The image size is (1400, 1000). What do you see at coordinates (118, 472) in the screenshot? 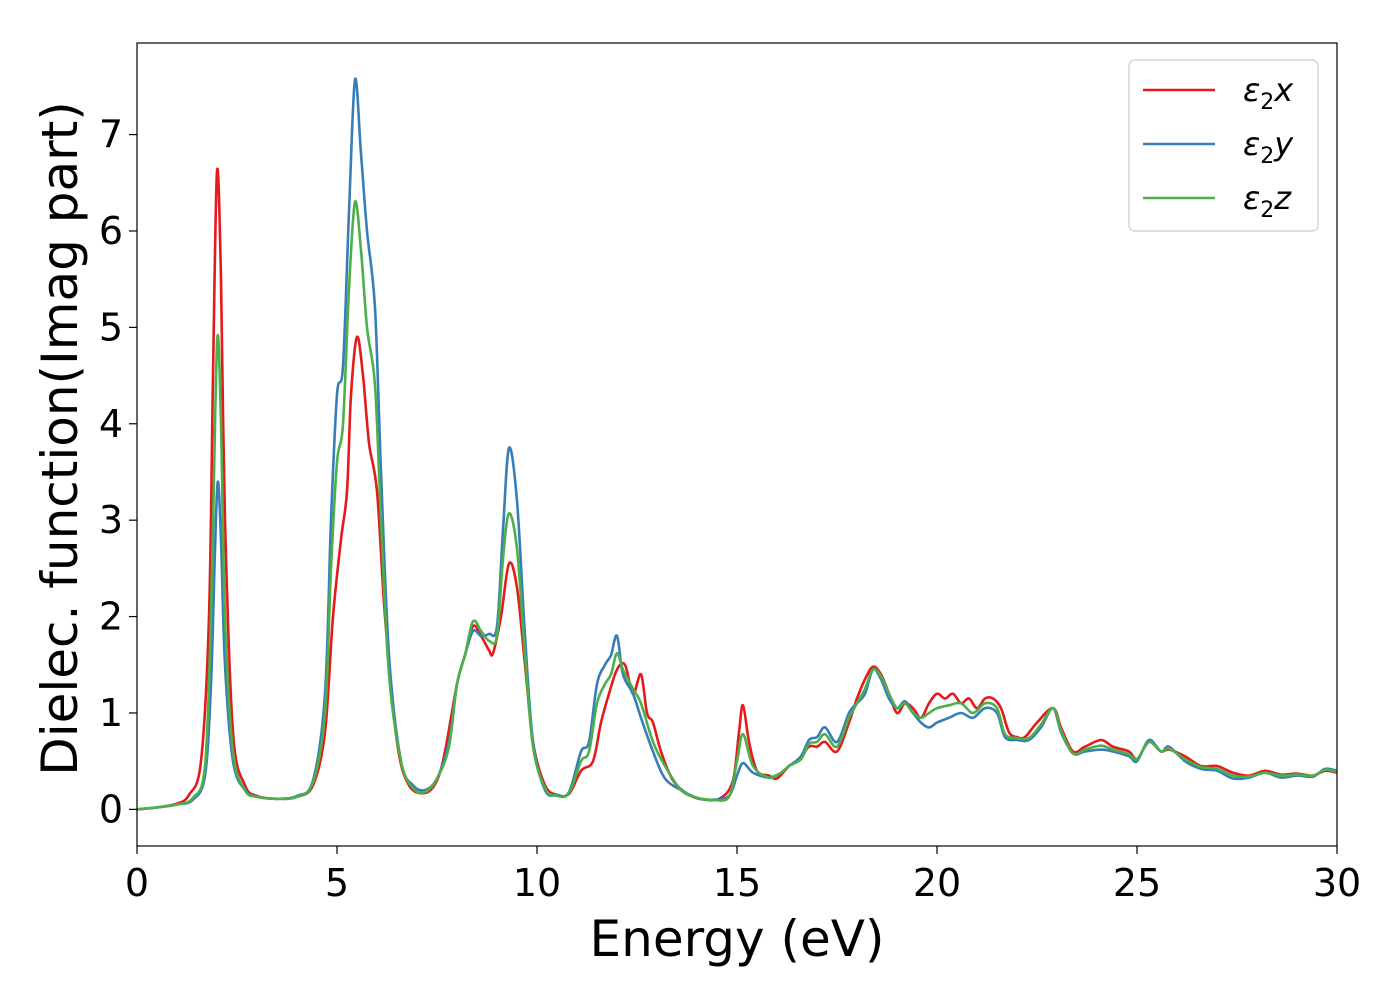
I see `y-axis-ticks: 0 1 2 3 4 5 6 7` at bounding box center [118, 472].